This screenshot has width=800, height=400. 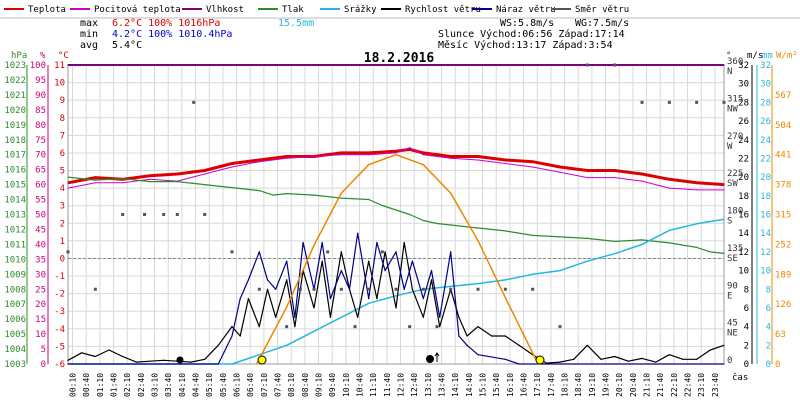 I want to click on x-tick-label: 12:40, so click(x=414, y=385).